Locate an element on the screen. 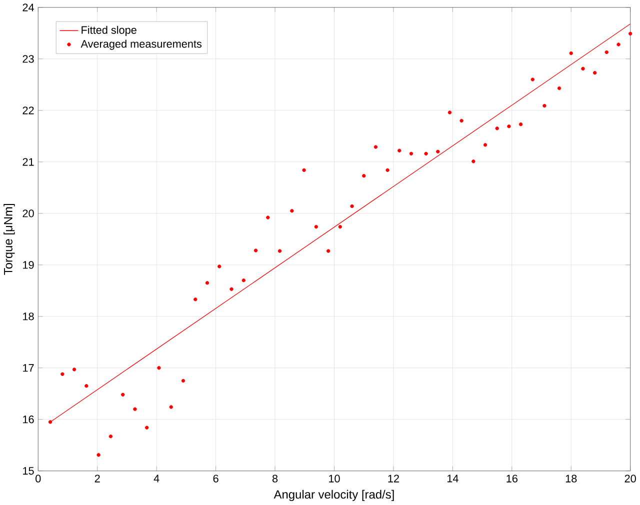 Image resolution: width=640 pixels, height=505 pixels. y-axis-title: Torque [μNm] is located at coordinates (9, 240).